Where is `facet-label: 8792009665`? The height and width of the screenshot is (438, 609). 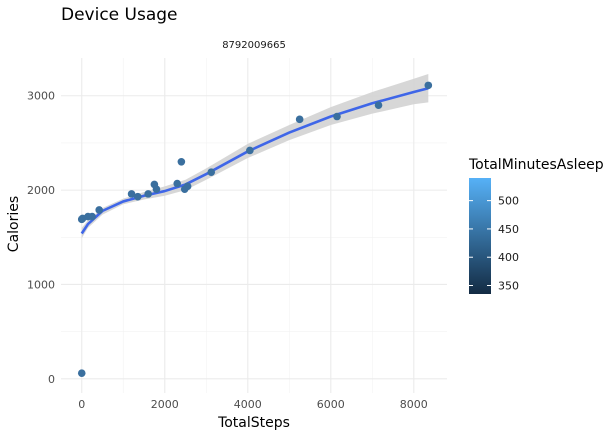 facet-label: 8792009665 is located at coordinates (254, 45).